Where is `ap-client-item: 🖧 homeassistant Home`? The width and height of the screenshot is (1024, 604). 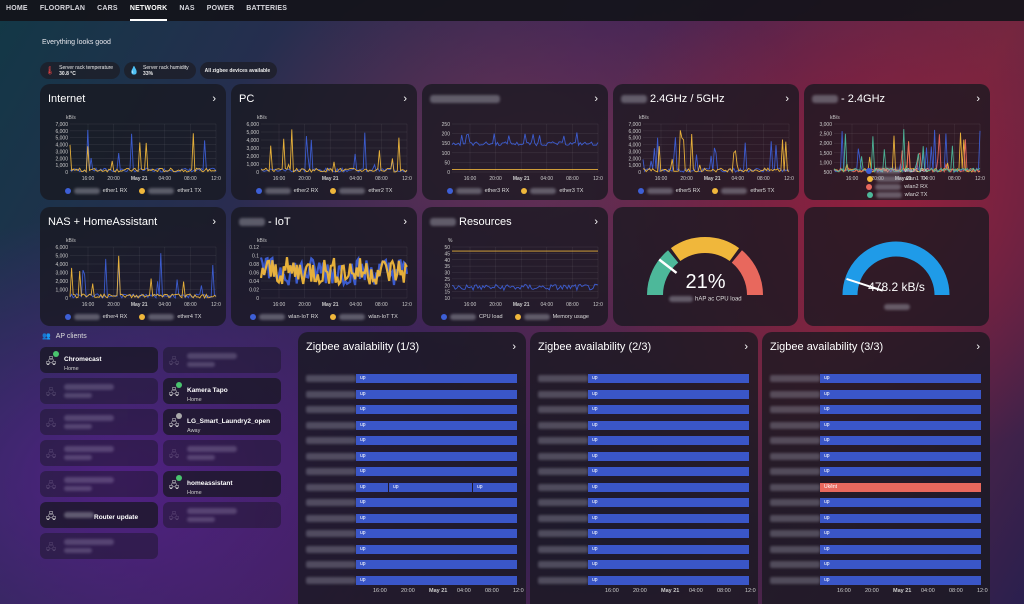 ap-client-item: 🖧 homeassistant Home is located at coordinates (222, 484).